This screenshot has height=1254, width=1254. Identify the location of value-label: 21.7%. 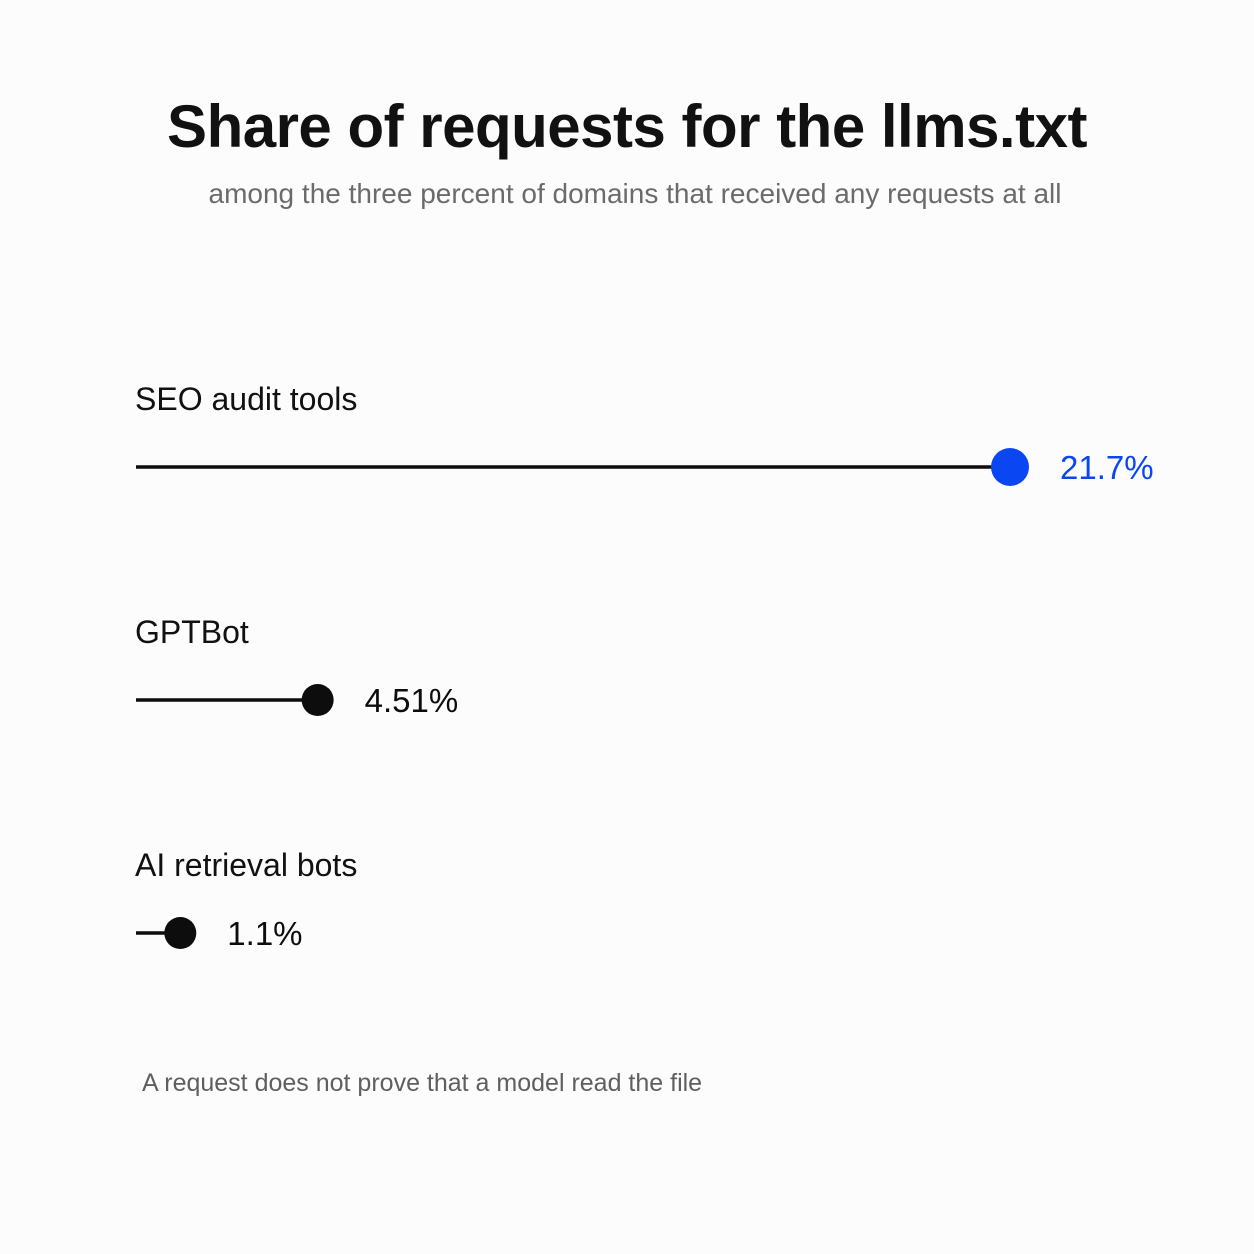
(1107, 467).